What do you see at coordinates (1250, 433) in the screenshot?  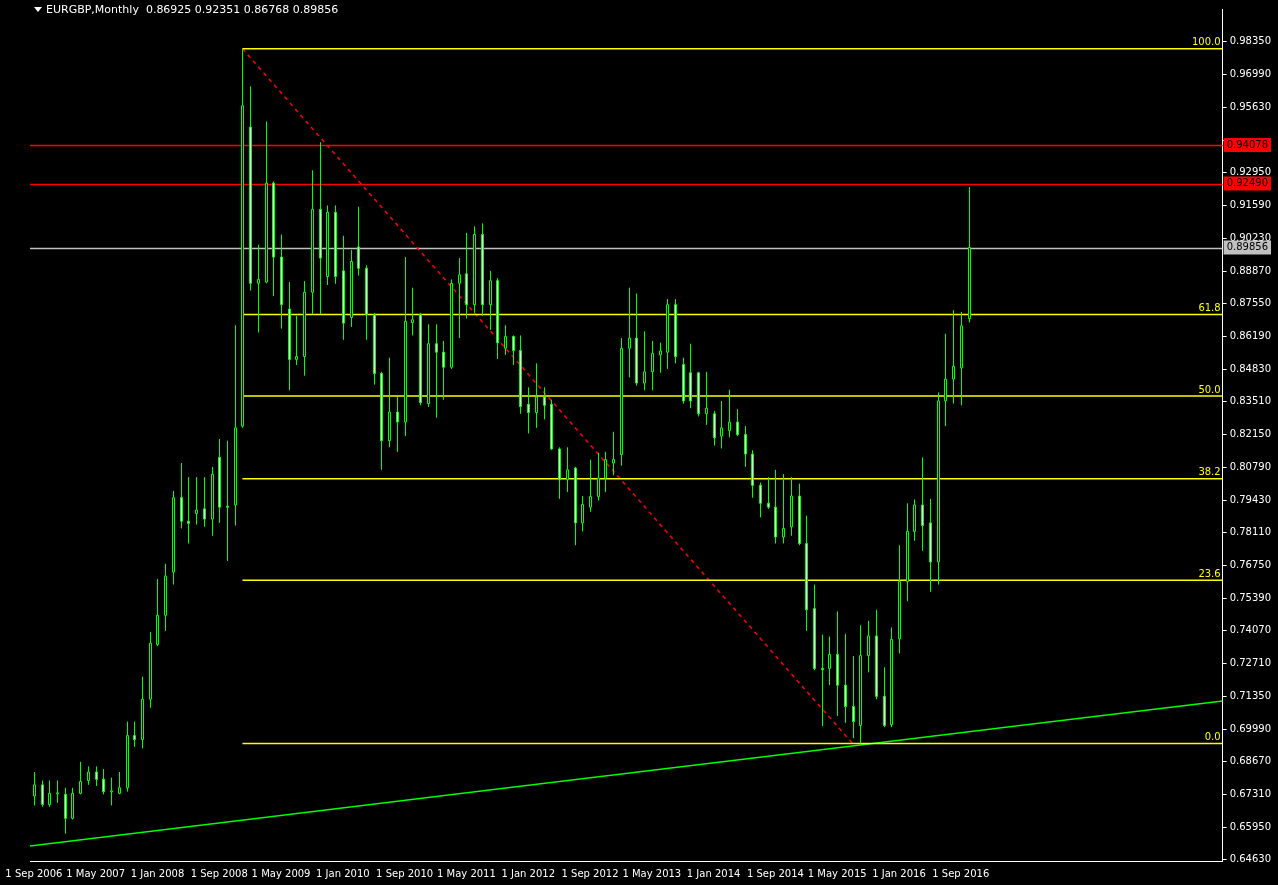 I see `y-tick-label: 0.82150` at bounding box center [1250, 433].